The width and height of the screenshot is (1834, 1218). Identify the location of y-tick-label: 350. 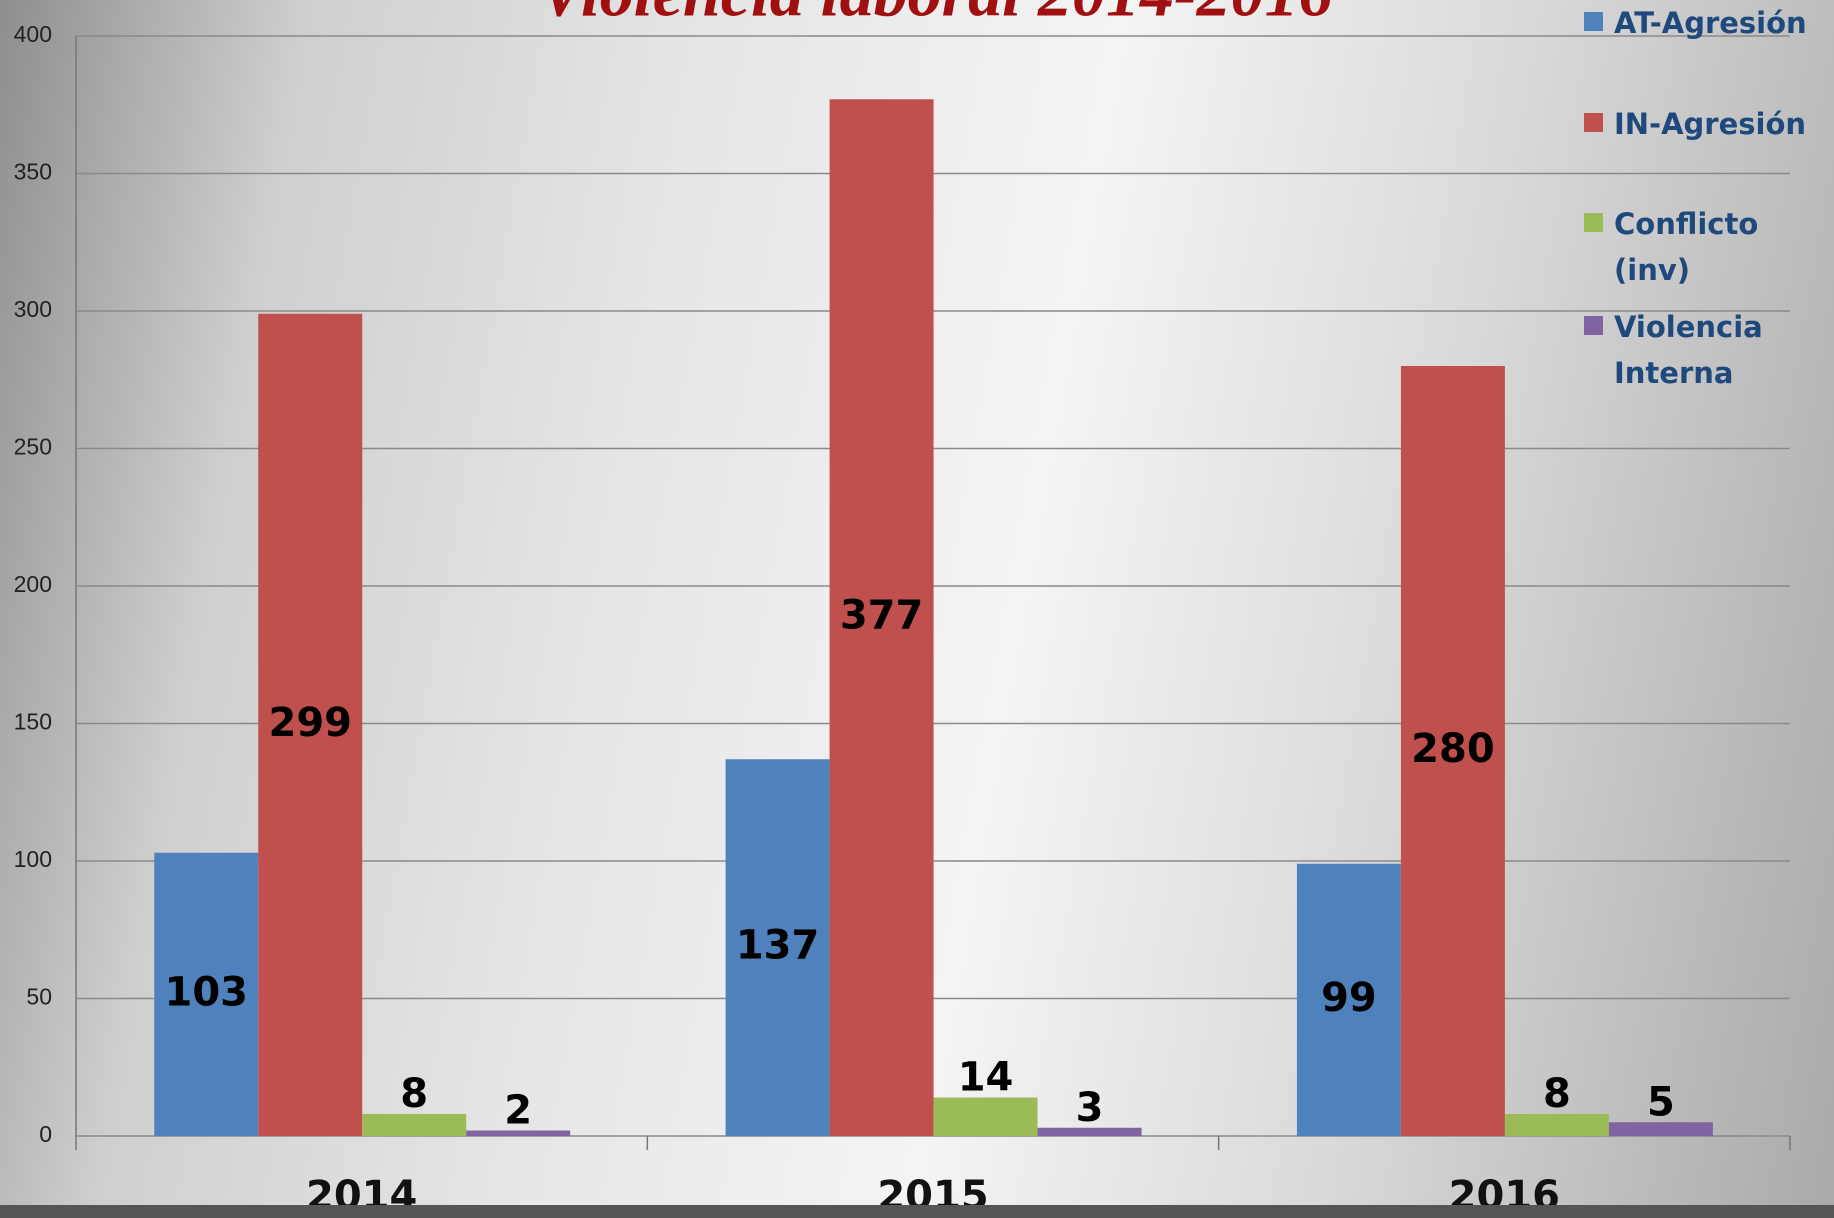
(33, 172).